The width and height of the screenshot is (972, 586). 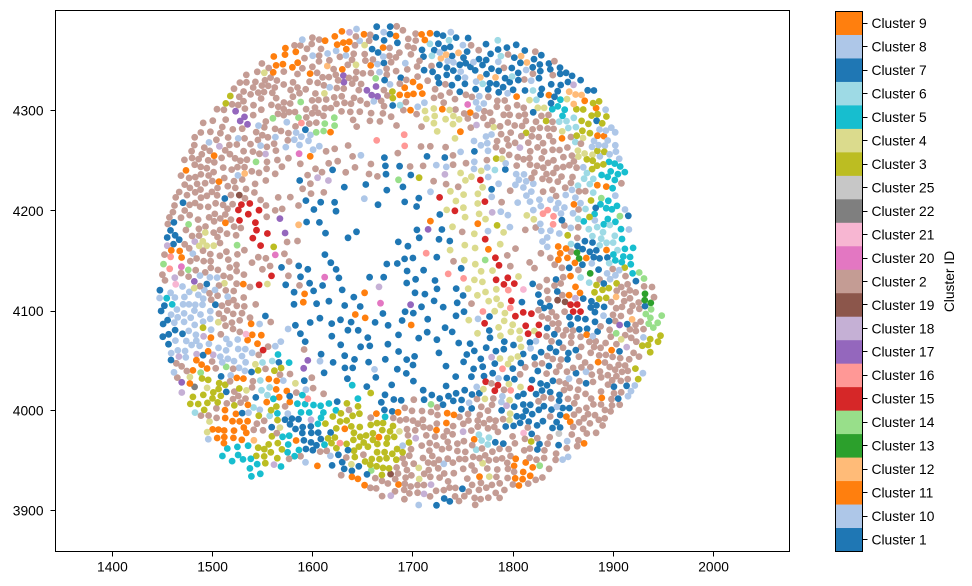 What do you see at coordinates (903, 446) in the screenshot?
I see `svg-text: Cluster 13` at bounding box center [903, 446].